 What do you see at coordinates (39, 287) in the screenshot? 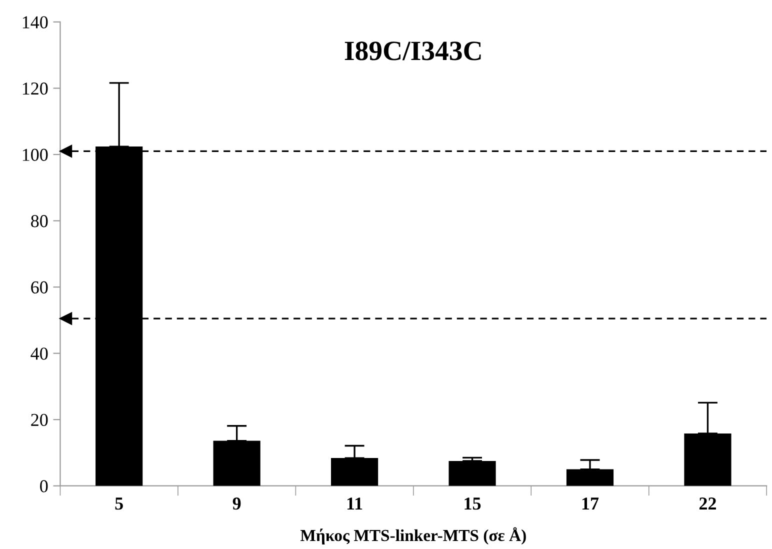
I see `y-tick-label: 60` at bounding box center [39, 287].